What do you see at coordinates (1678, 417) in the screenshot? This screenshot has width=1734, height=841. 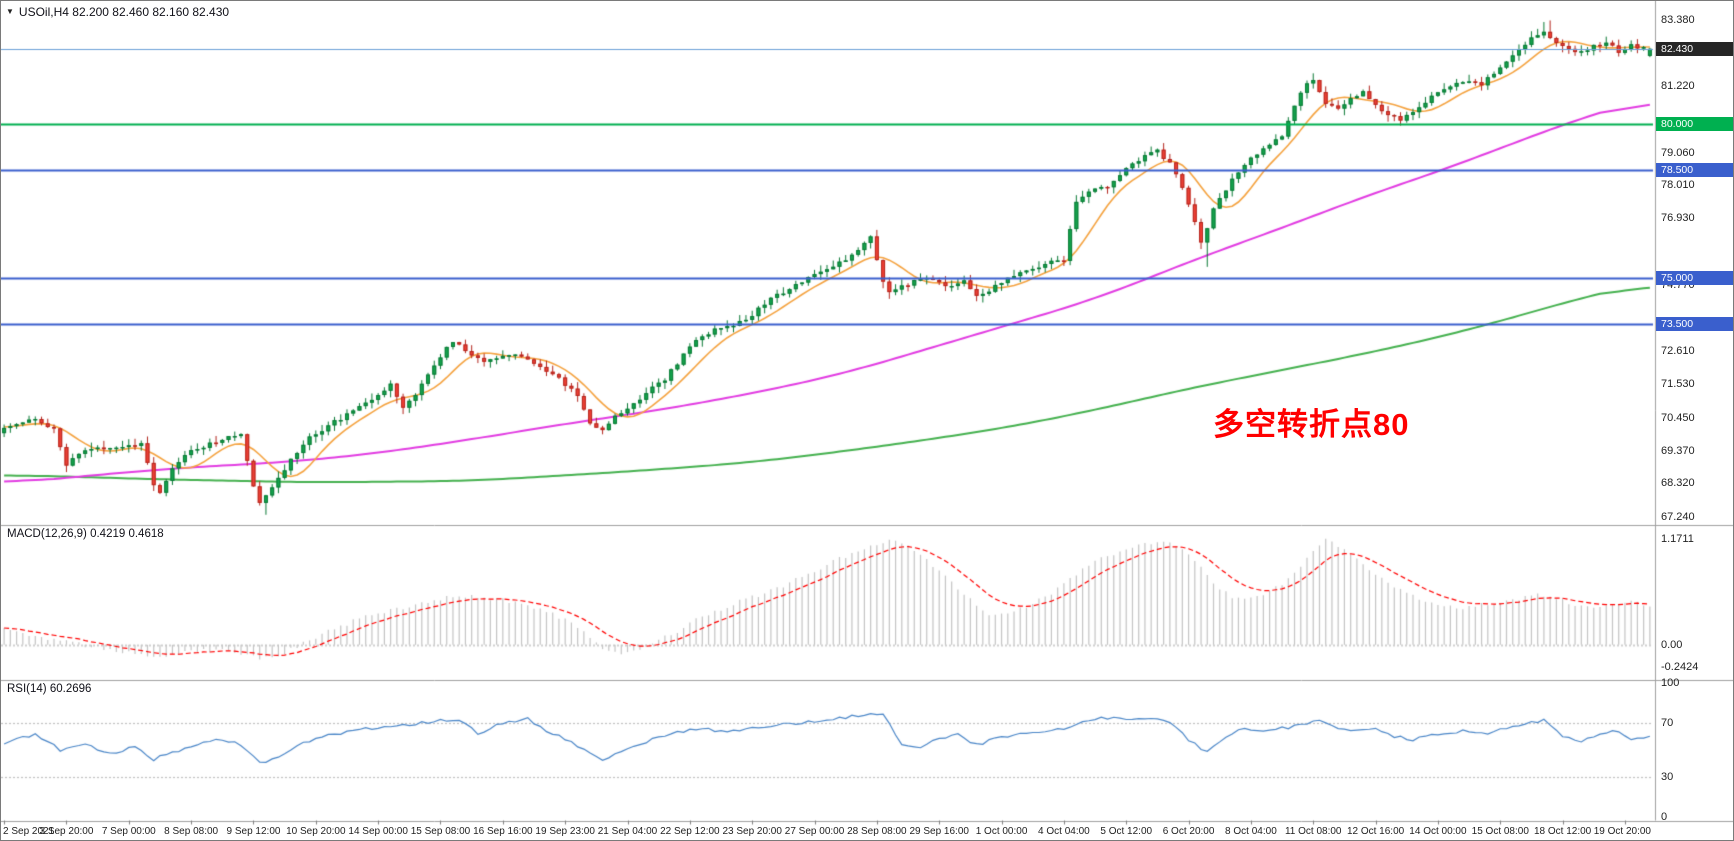 I see `price-axis-label: 70.450` at bounding box center [1678, 417].